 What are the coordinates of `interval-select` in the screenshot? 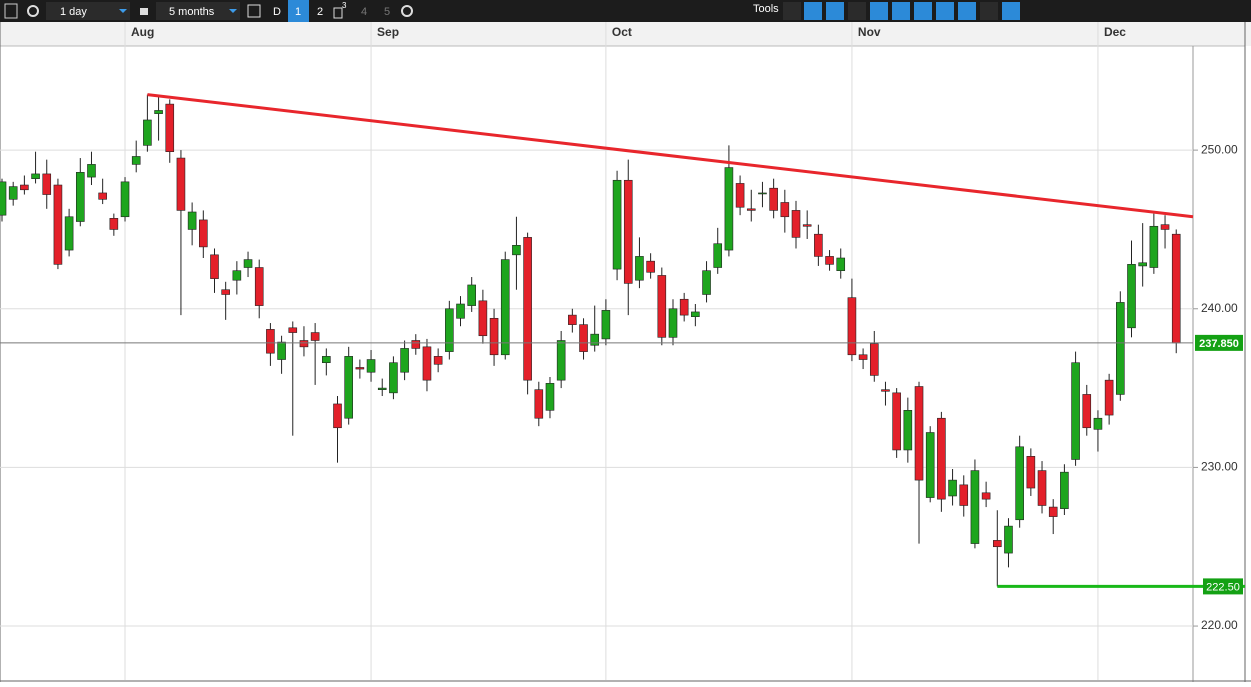 It's located at (88, 11).